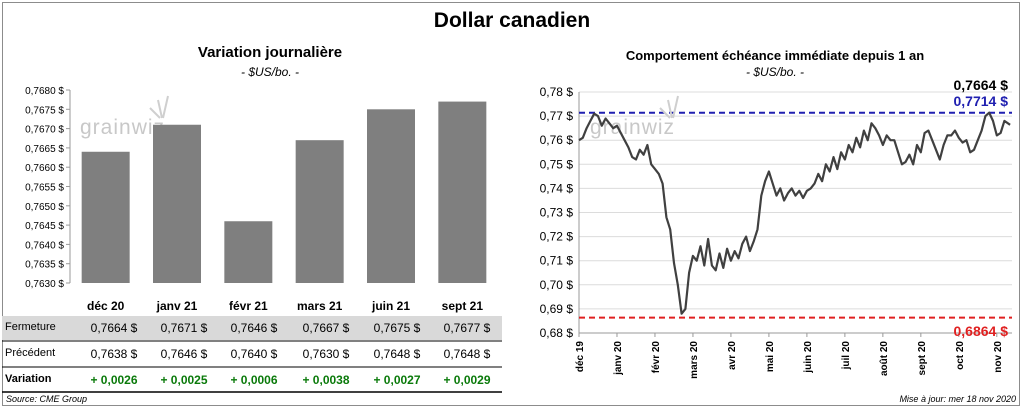 Image resolution: width=1024 pixels, height=410 pixels. Describe the element at coordinates (184, 380) in the screenshot. I see `table-cell: + 0,0025` at that location.